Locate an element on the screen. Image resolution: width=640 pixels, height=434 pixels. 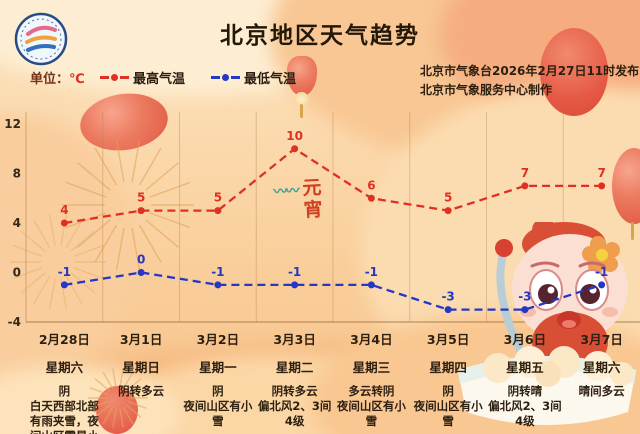
unit-degree: ℃ is located at coordinates (77, 79).